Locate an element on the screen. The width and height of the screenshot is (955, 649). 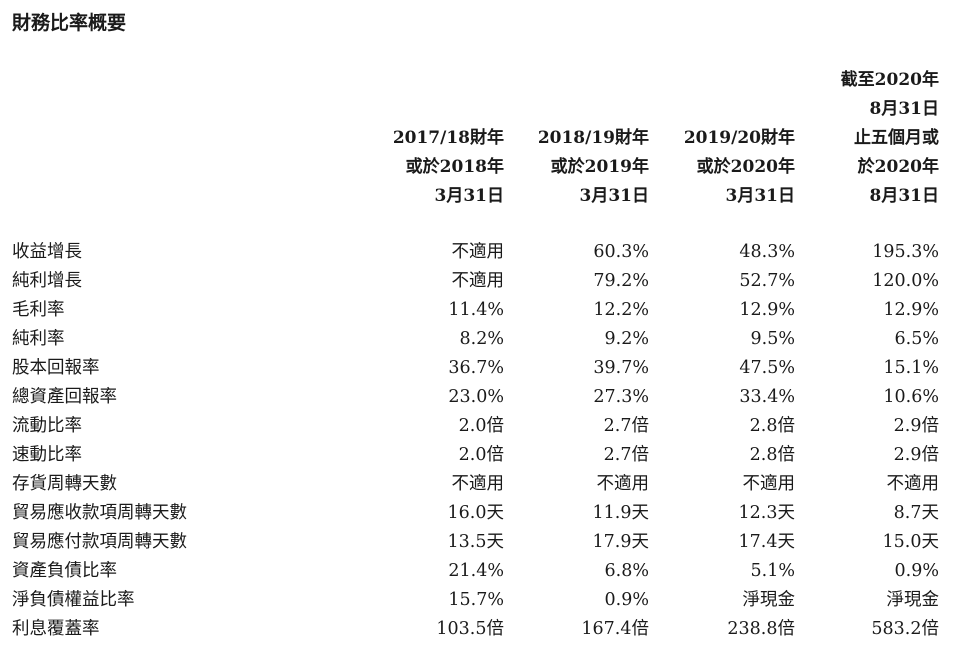
table-row: 毛利率 11.4% 12.2% 12.9% 12.9% is located at coordinates (477, 310).